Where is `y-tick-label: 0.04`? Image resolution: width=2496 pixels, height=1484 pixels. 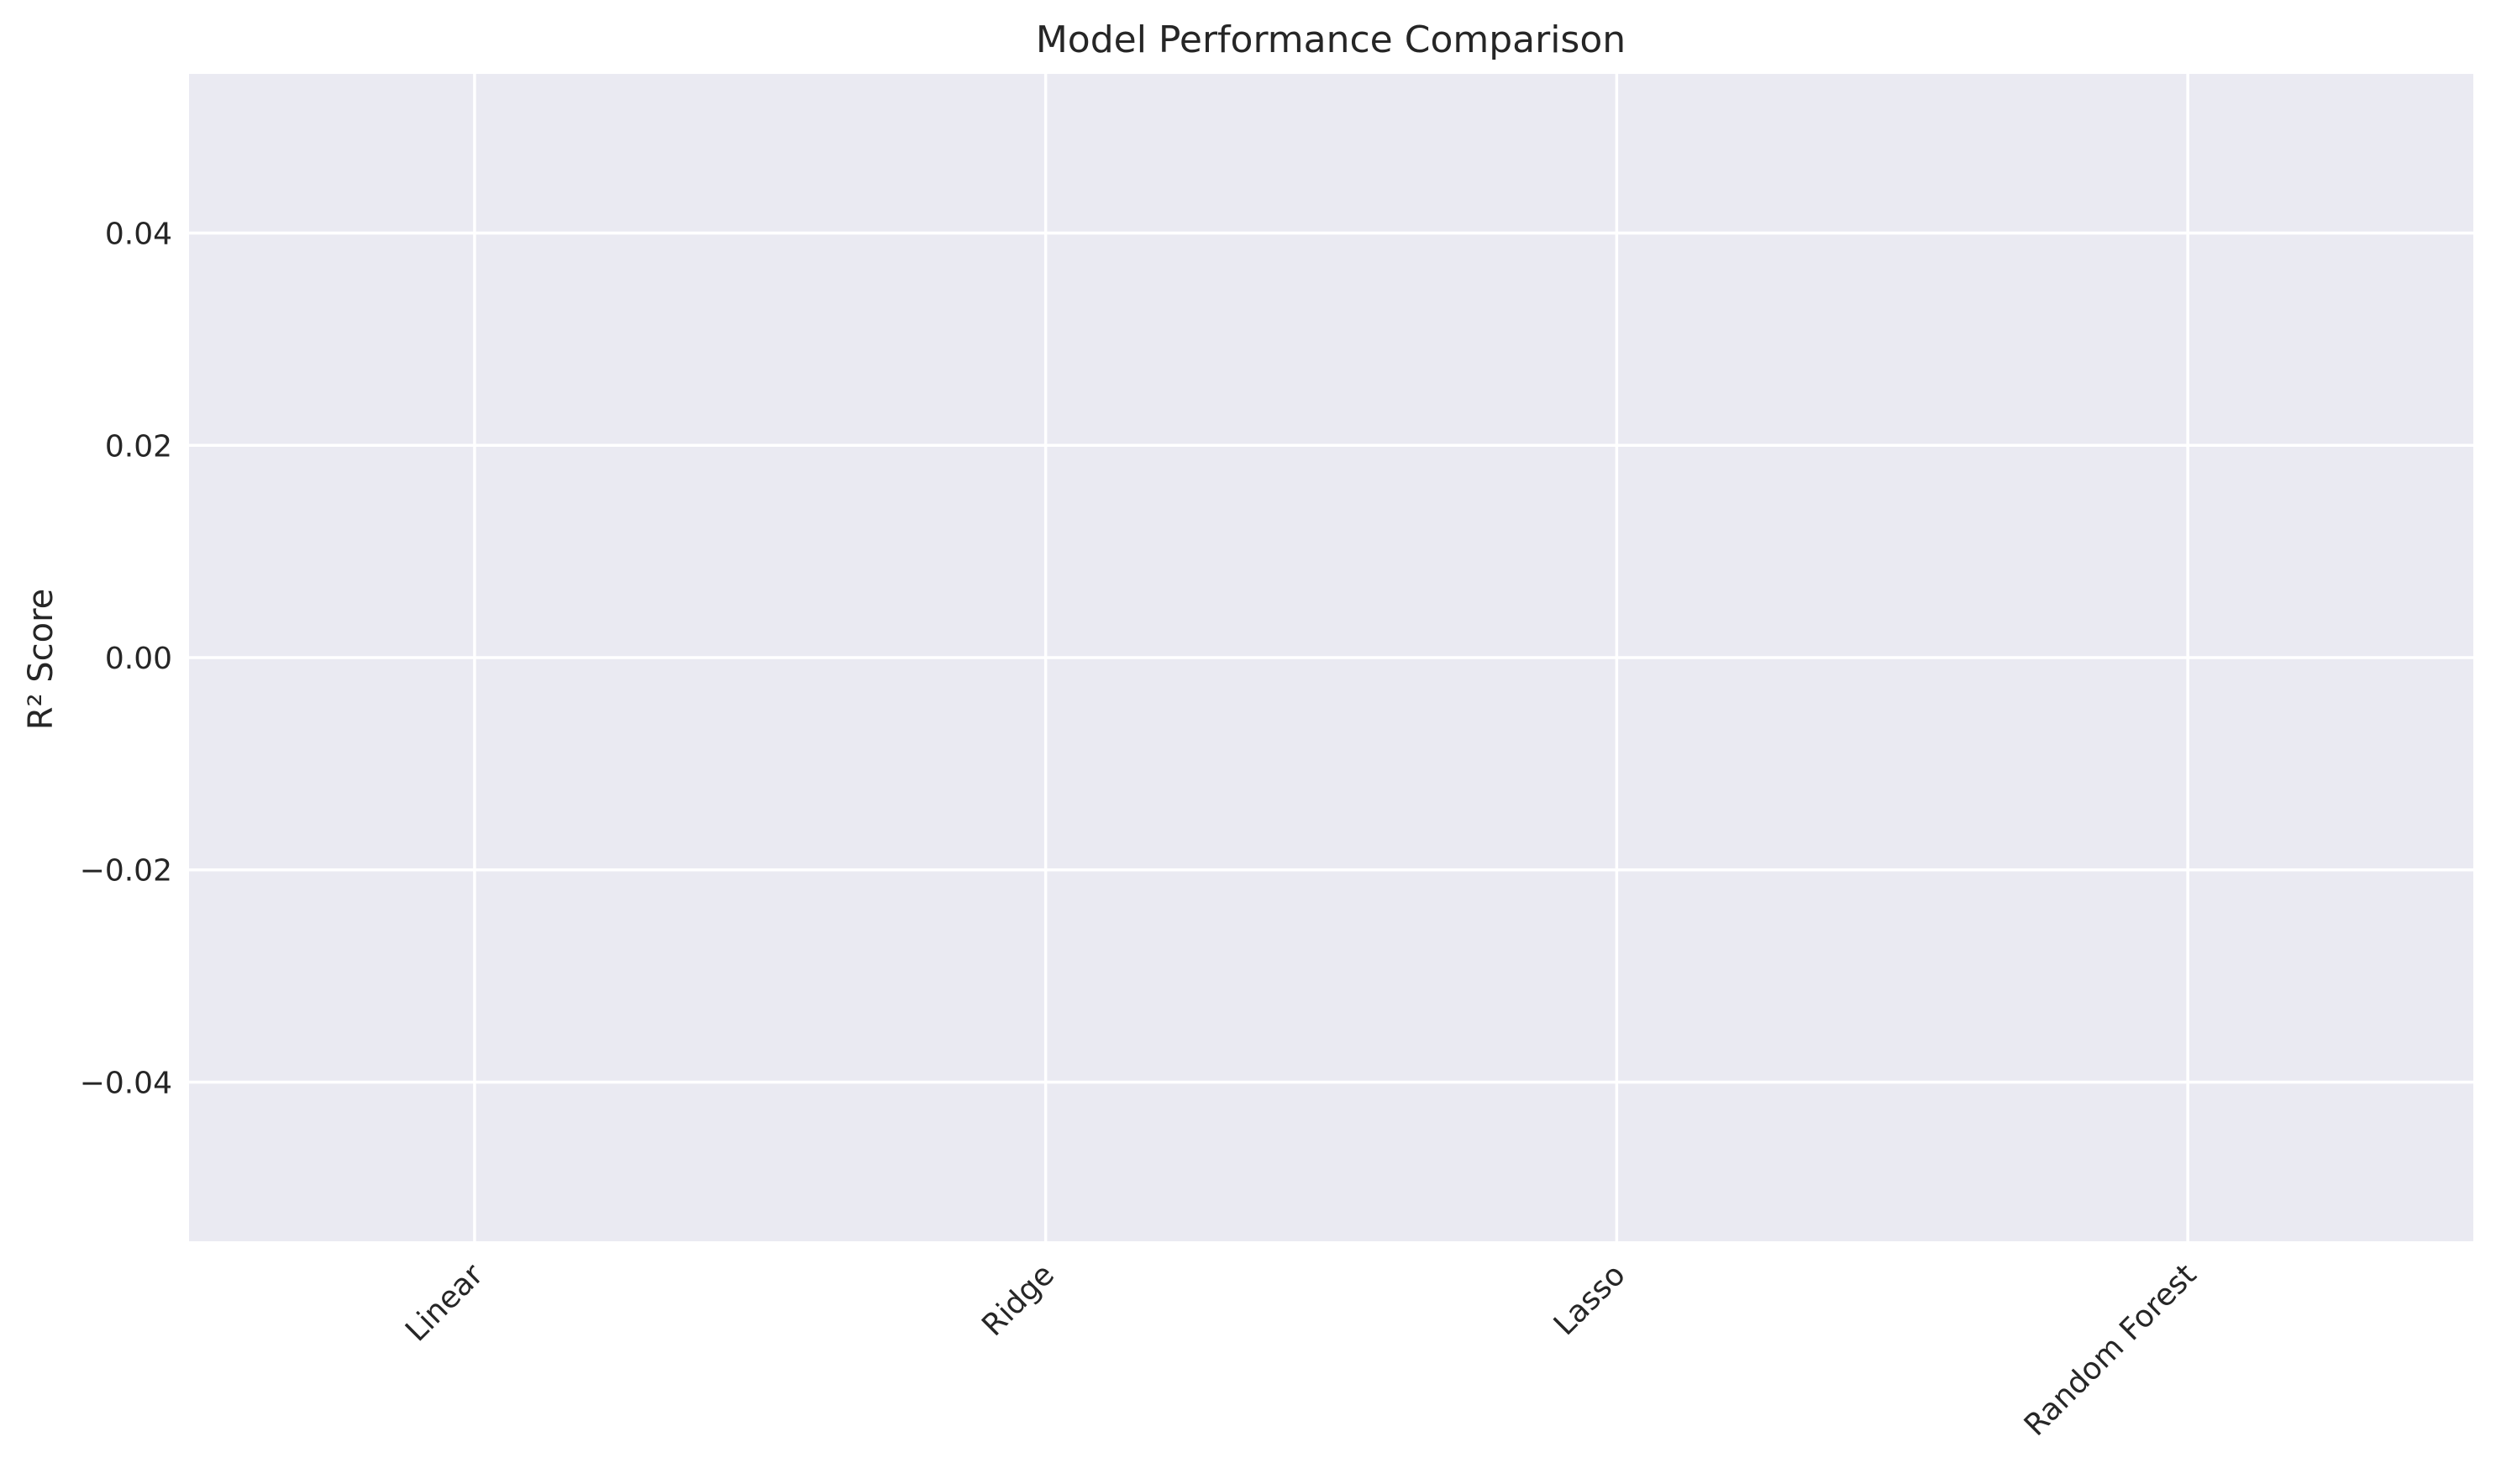
y-tick-label: 0.04 is located at coordinates (138, 235).